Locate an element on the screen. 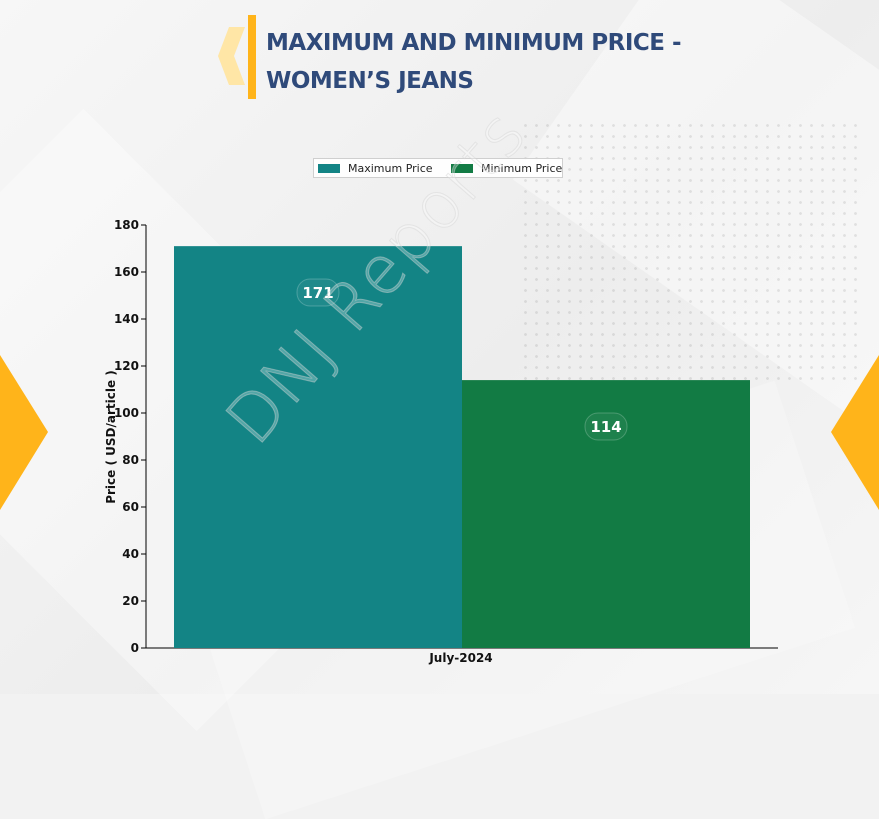  legend-swatch-minimum-price is located at coordinates (462, 168).